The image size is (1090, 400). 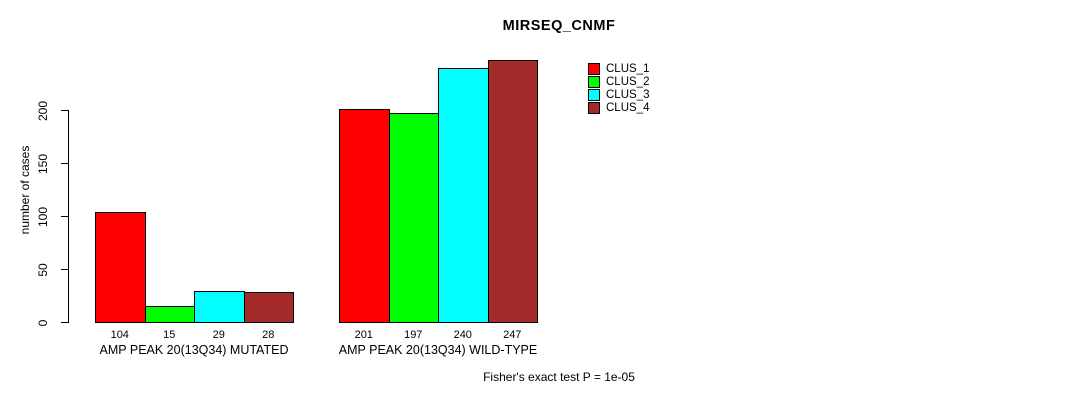 I want to click on legend-item-clus_2: CLUS_2, so click(x=618, y=81).